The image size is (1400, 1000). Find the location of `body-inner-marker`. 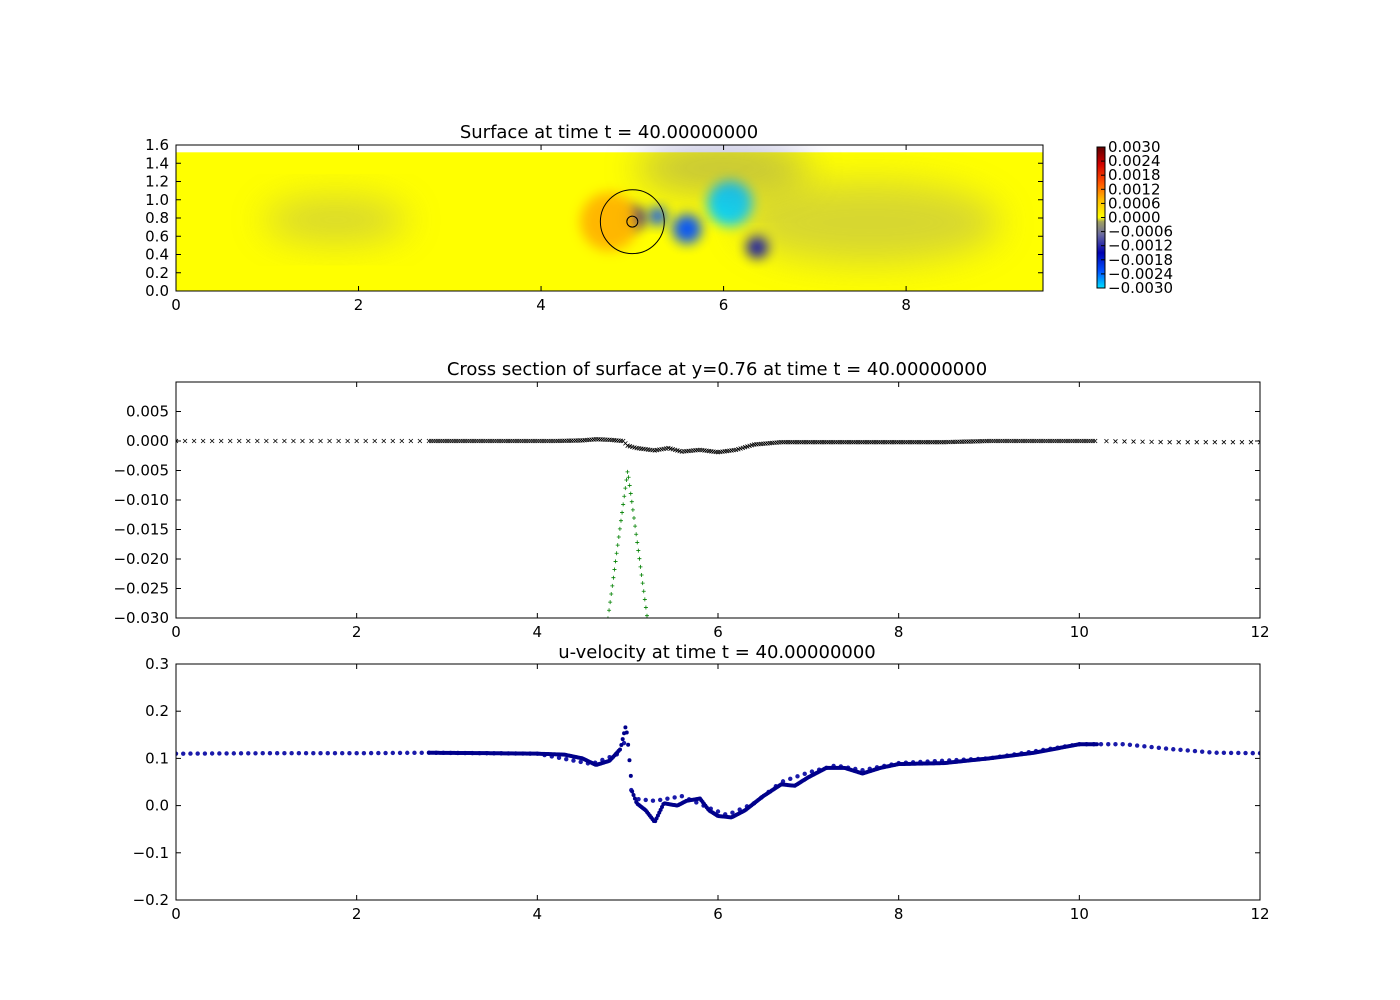

body-inner-marker is located at coordinates (632, 221).